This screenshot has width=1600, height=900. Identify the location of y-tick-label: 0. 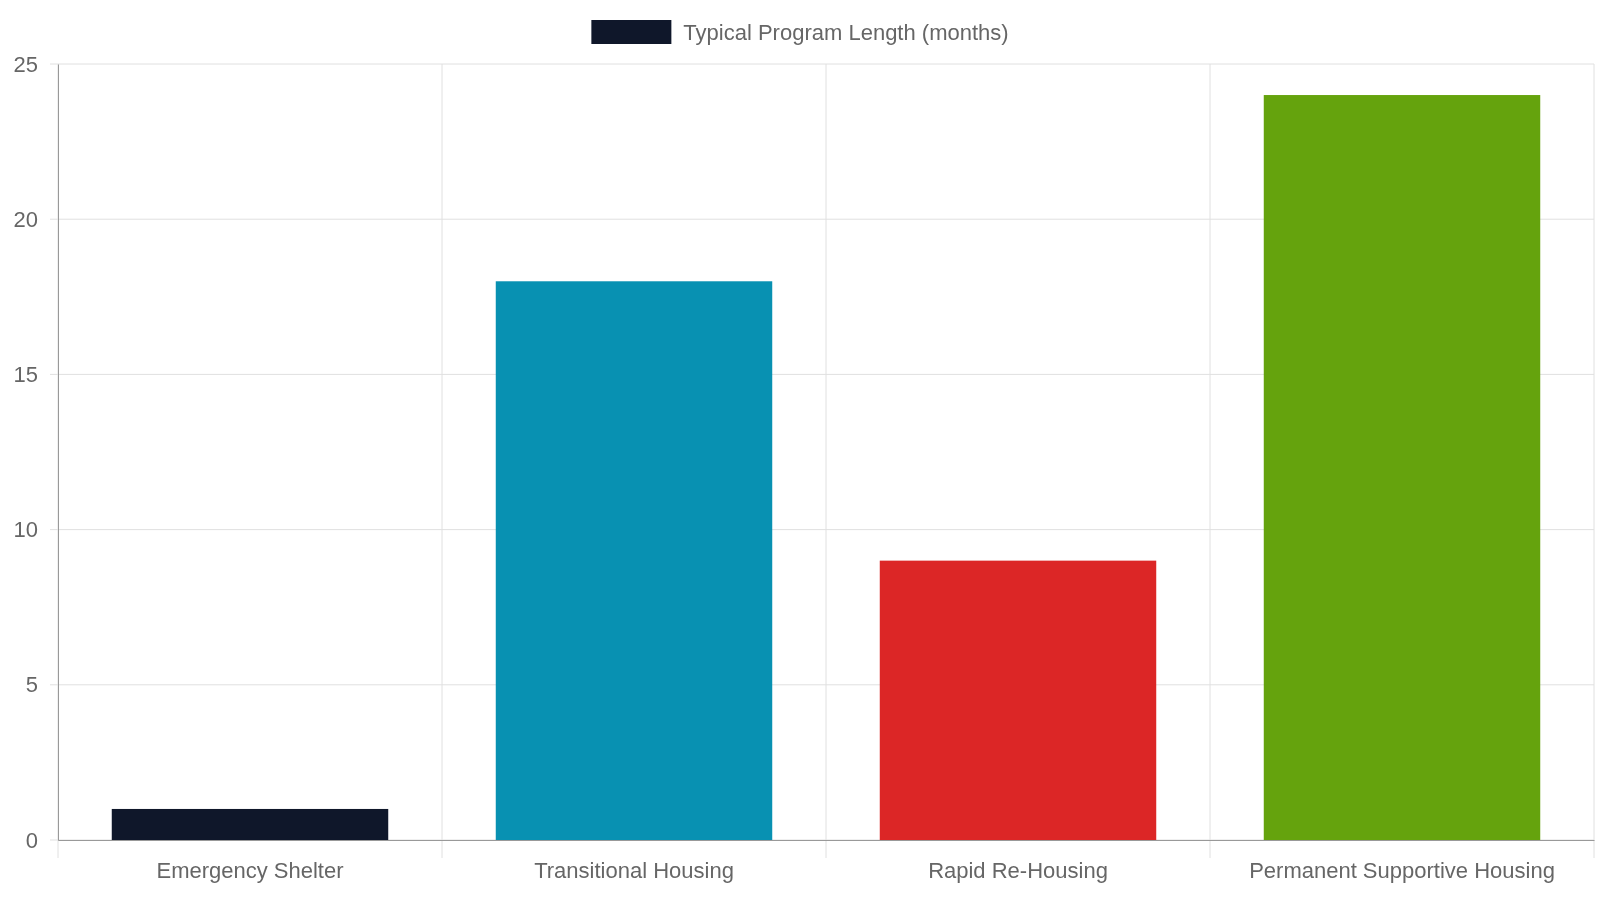
(31, 840).